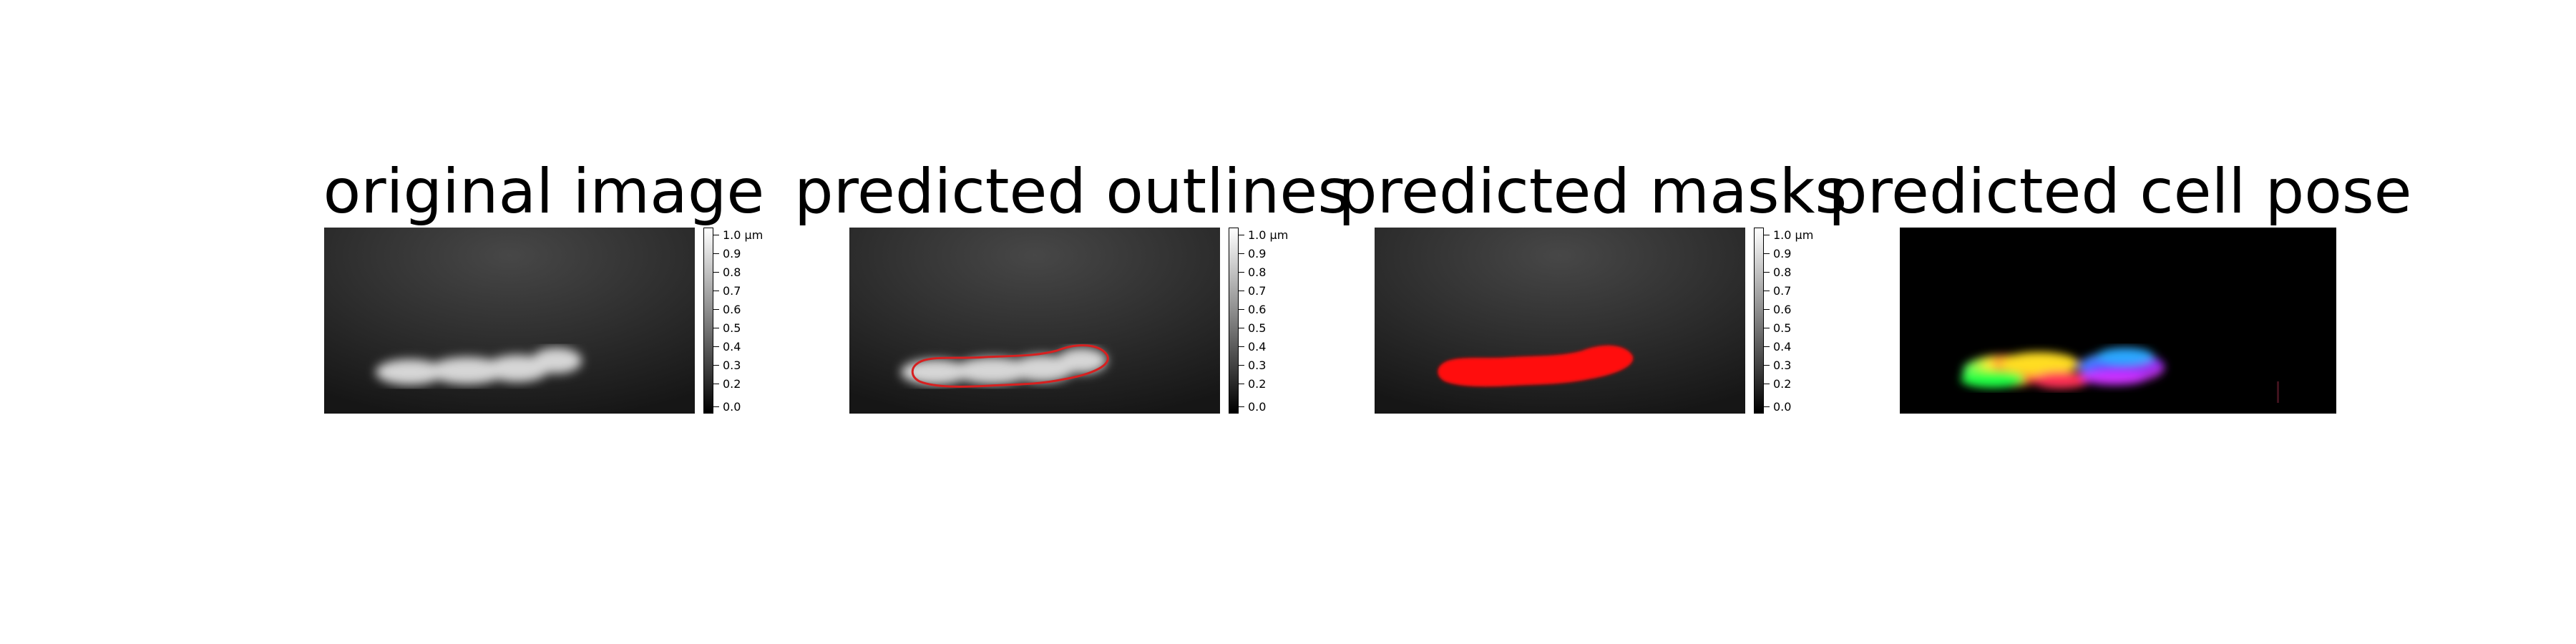  Describe the element at coordinates (509, 321) in the screenshot. I see `original-image` at that location.